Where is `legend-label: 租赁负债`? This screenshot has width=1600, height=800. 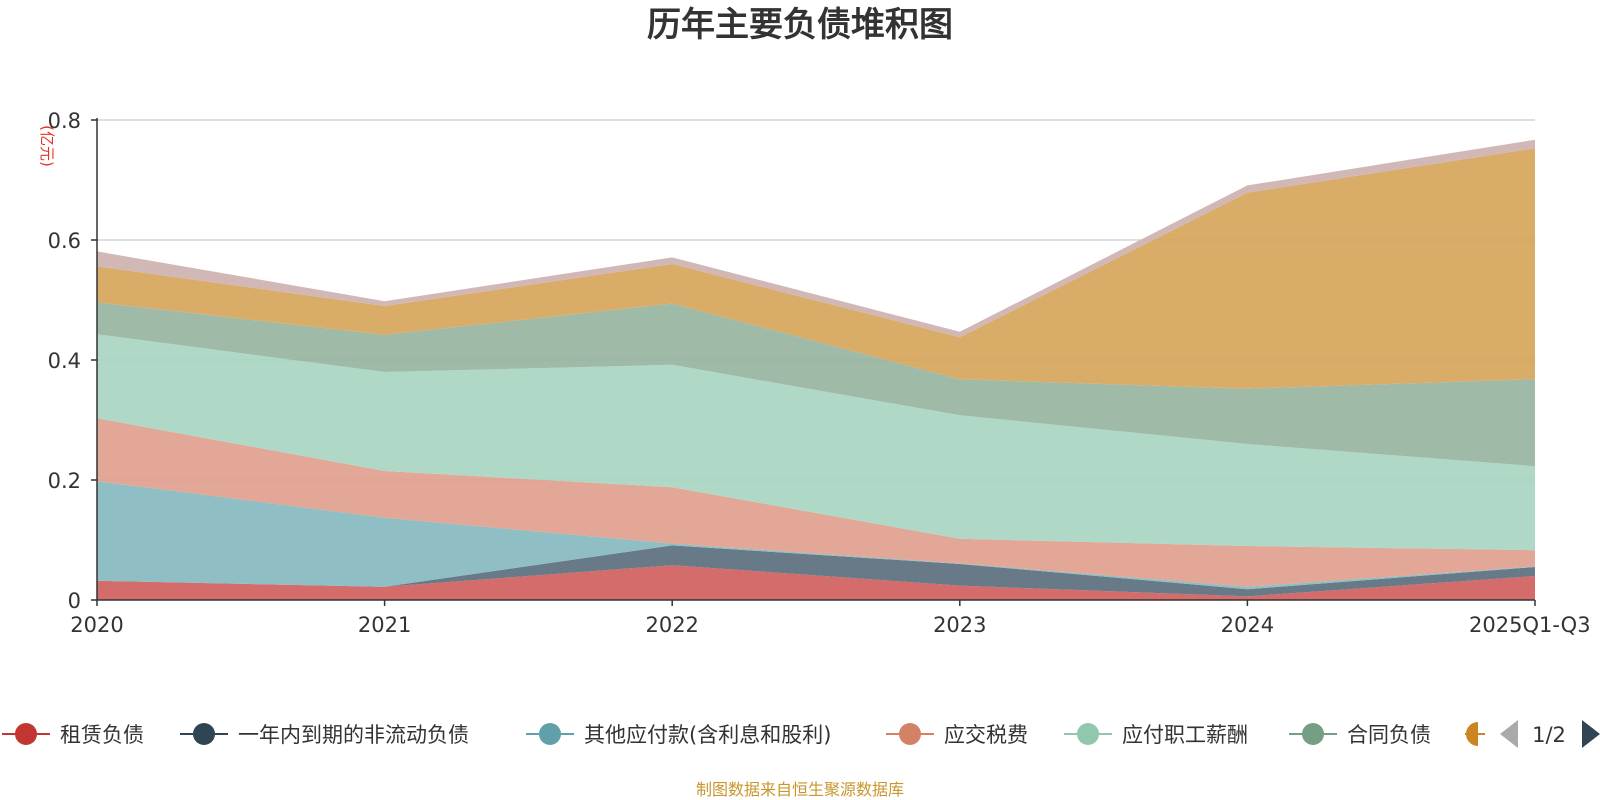
legend-label: 租赁负债 is located at coordinates (102, 735).